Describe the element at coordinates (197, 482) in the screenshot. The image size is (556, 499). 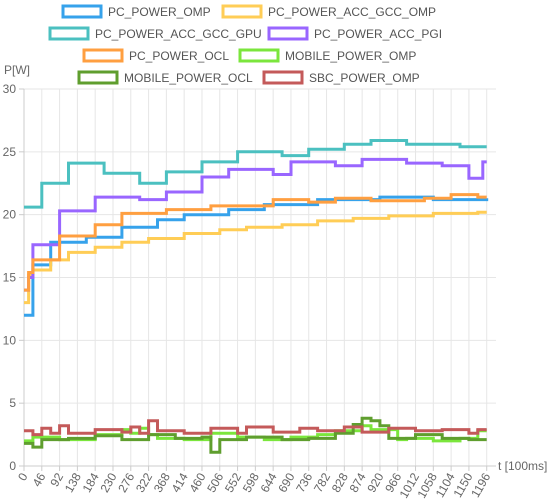
I see `x-tick-label: 460` at that location.